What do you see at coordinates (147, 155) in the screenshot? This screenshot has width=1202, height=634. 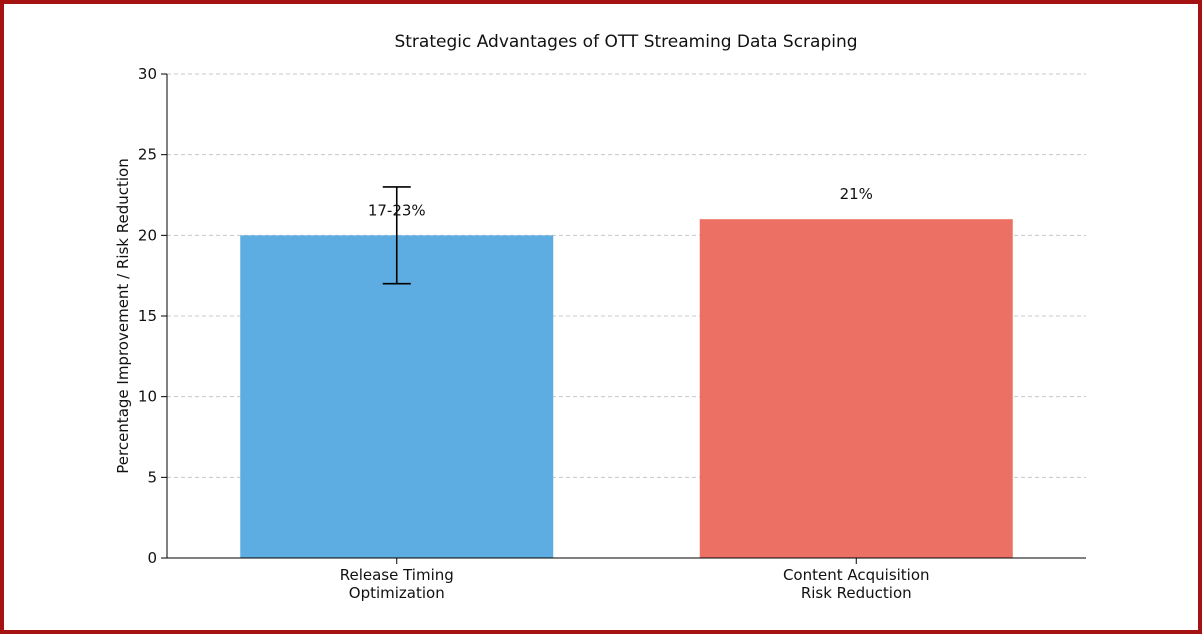 I see `y-tick-label: 25` at bounding box center [147, 155].